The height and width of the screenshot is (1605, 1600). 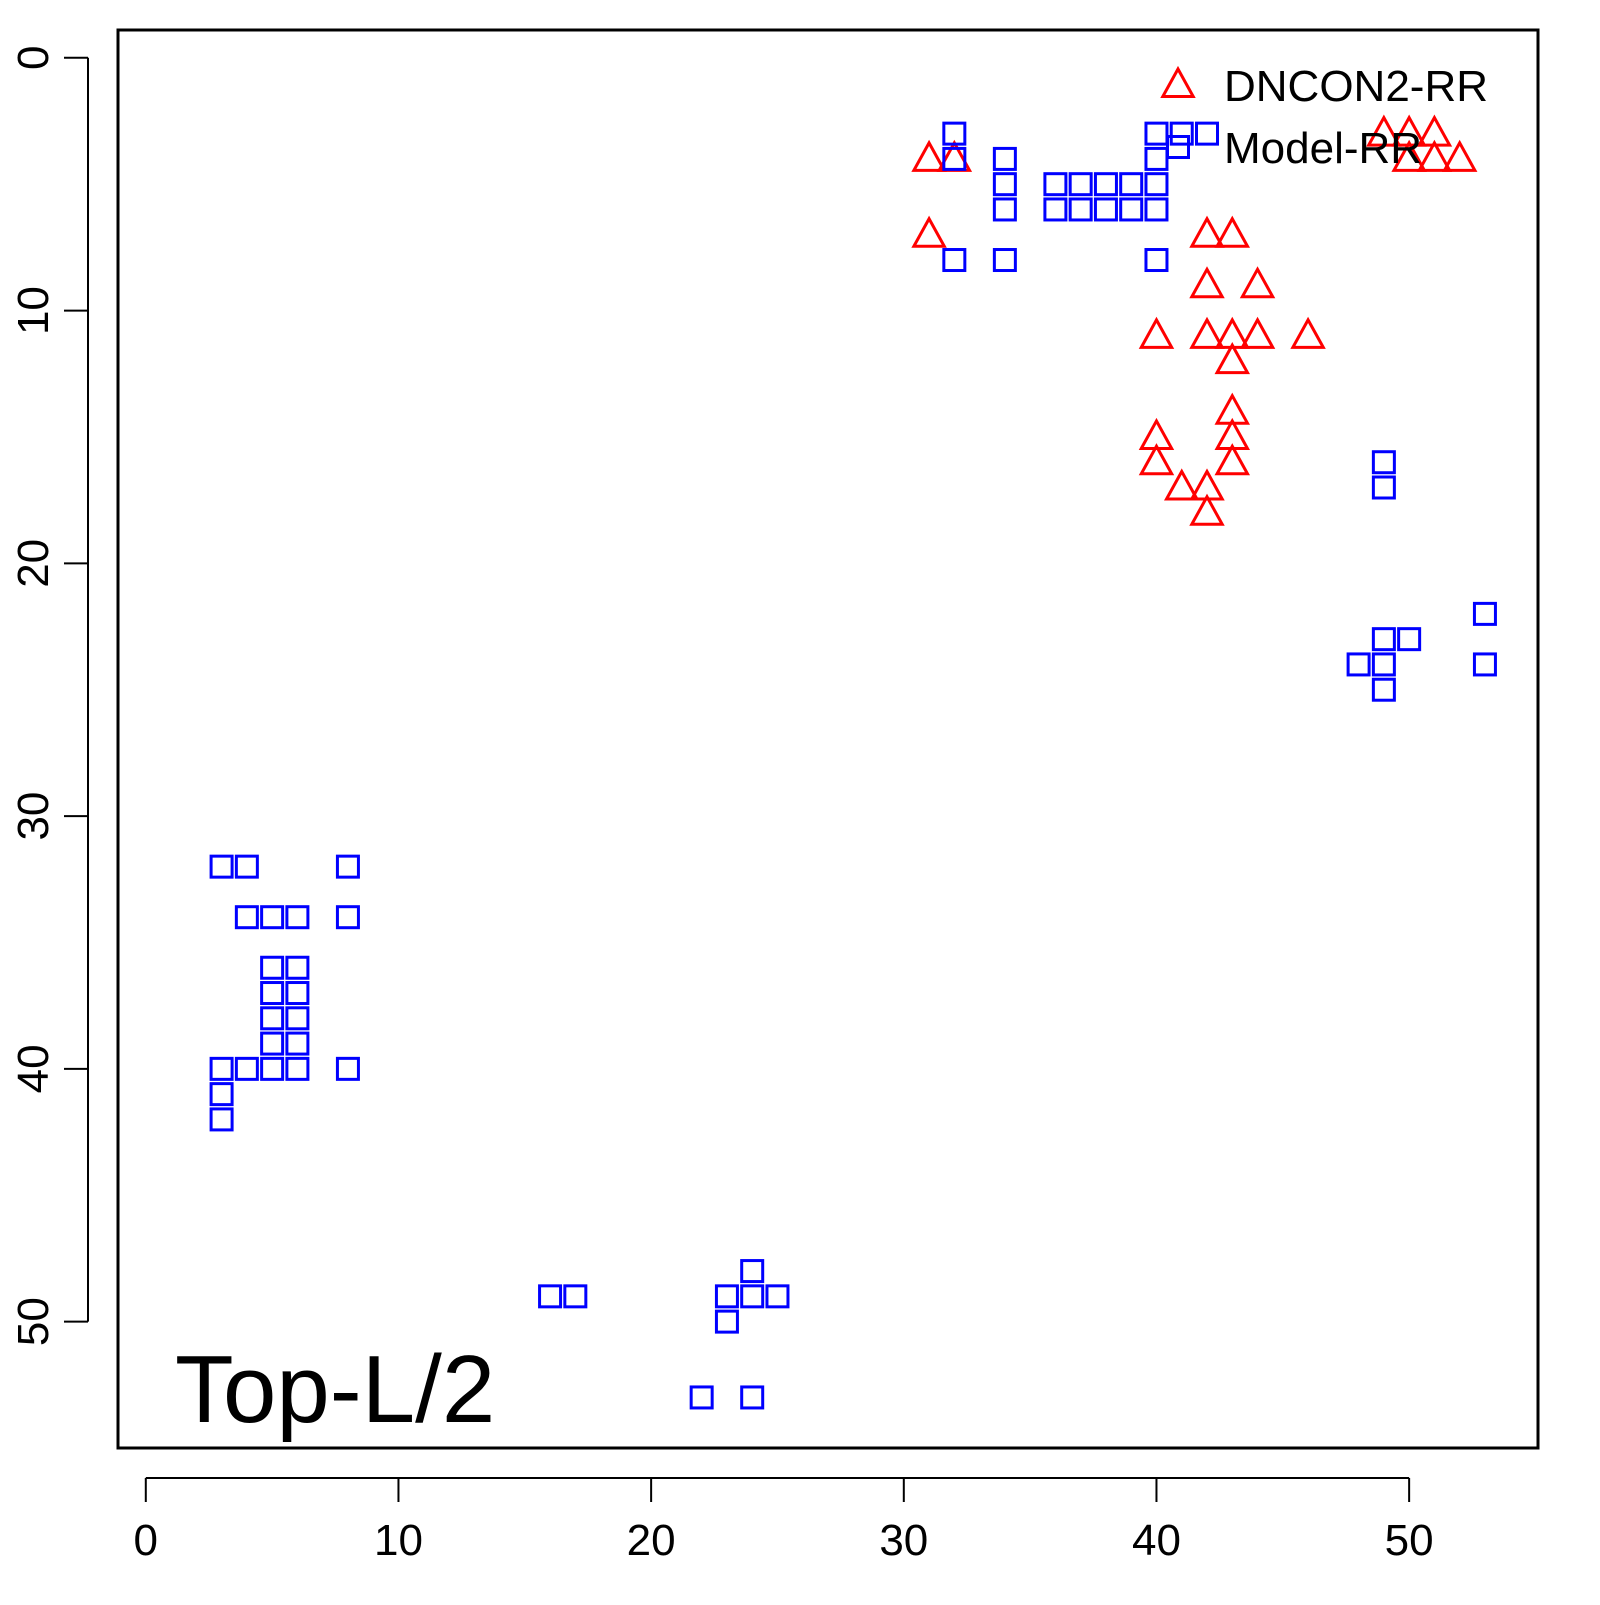 I want to click on x-tick-label: 0, so click(x=146, y=1540).